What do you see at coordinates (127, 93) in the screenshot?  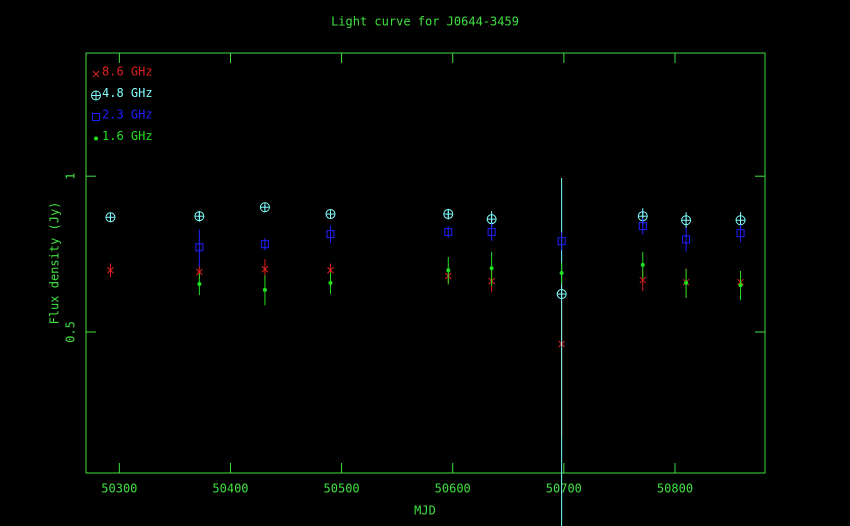 I see `legend-label: 4.8 GHz` at bounding box center [127, 93].